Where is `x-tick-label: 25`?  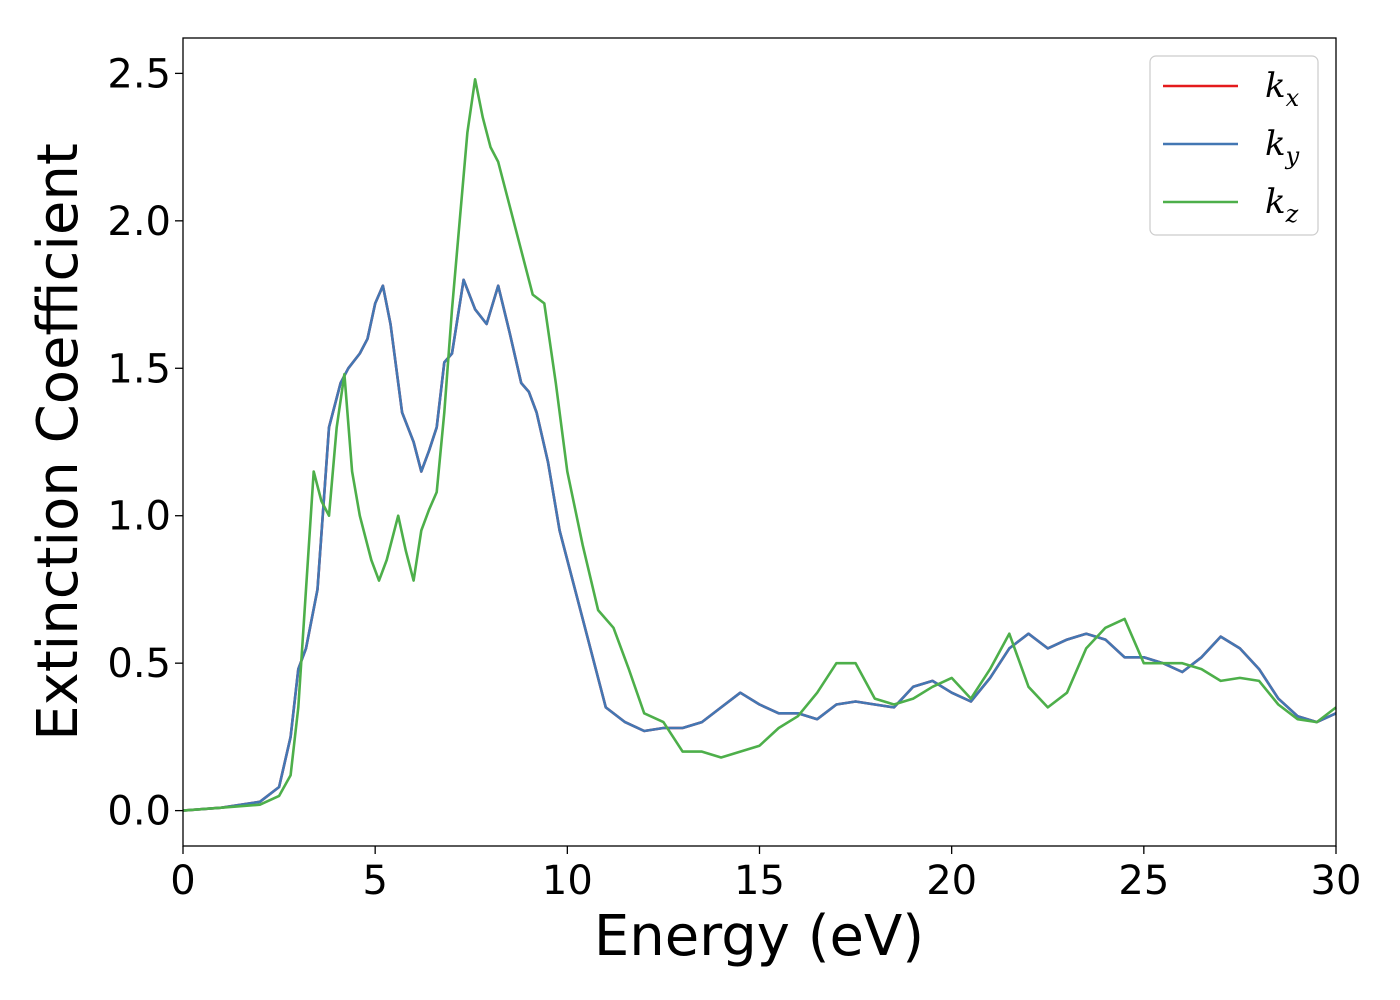 x-tick-label: 25 is located at coordinates (1143, 881).